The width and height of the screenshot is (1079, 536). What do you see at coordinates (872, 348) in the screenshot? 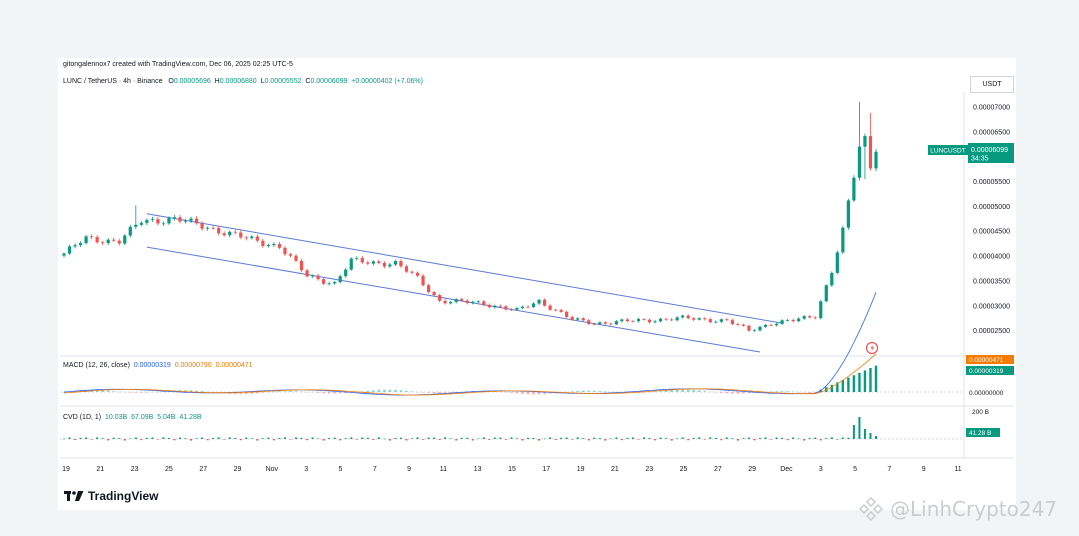
I see `alert-icon` at bounding box center [872, 348].